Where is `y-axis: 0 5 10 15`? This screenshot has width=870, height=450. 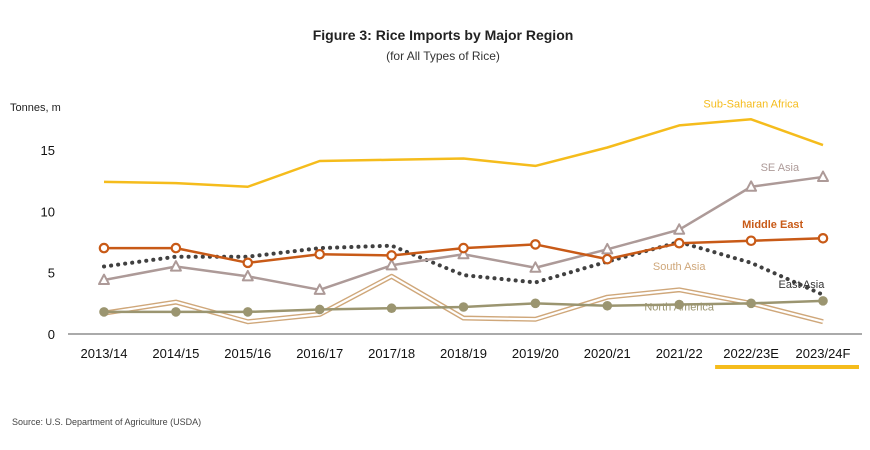 y-axis: 0 5 10 15 is located at coordinates (48, 242).